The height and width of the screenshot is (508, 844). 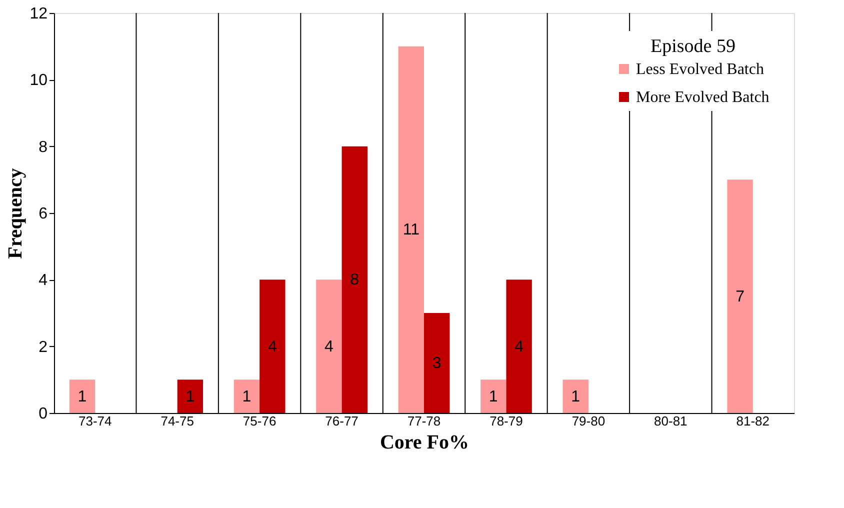 I want to click on y-tick-label: 2, so click(x=43, y=347).